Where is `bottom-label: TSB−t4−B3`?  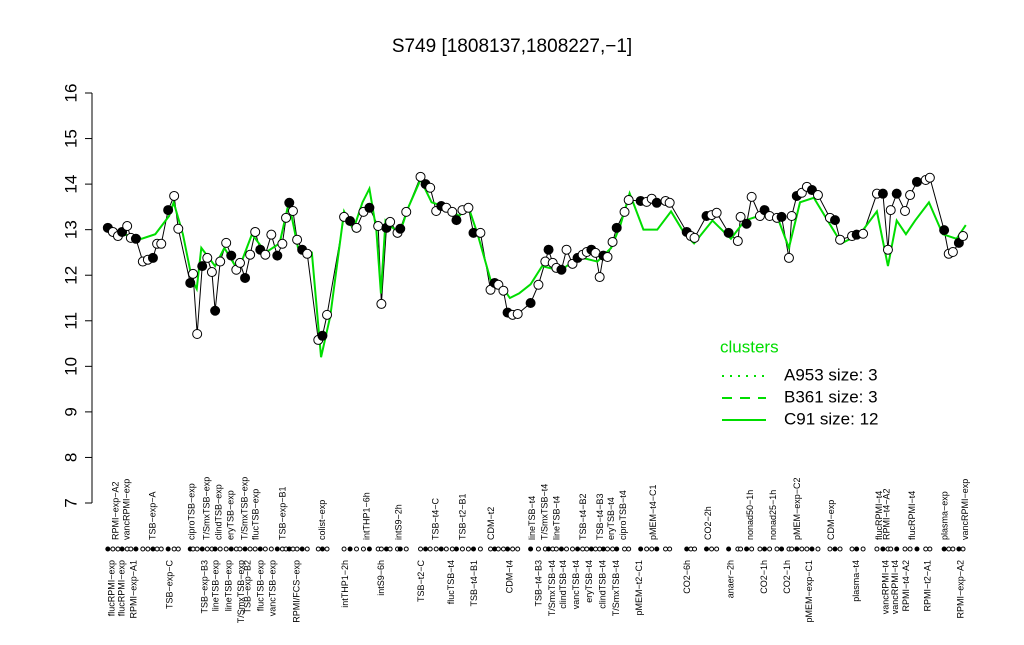 bottom-label: TSB−t4−B3 is located at coordinates (539, 583).